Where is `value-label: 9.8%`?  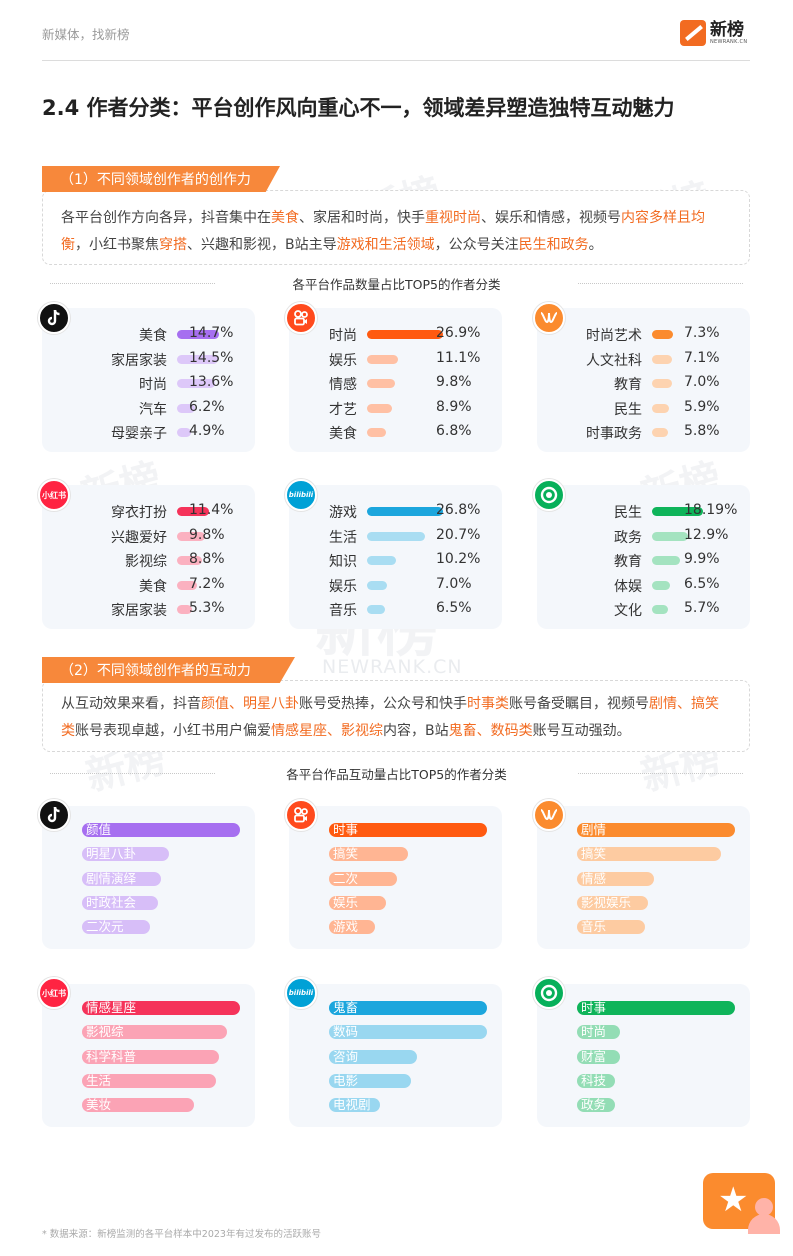
value-label: 9.8% is located at coordinates (454, 382).